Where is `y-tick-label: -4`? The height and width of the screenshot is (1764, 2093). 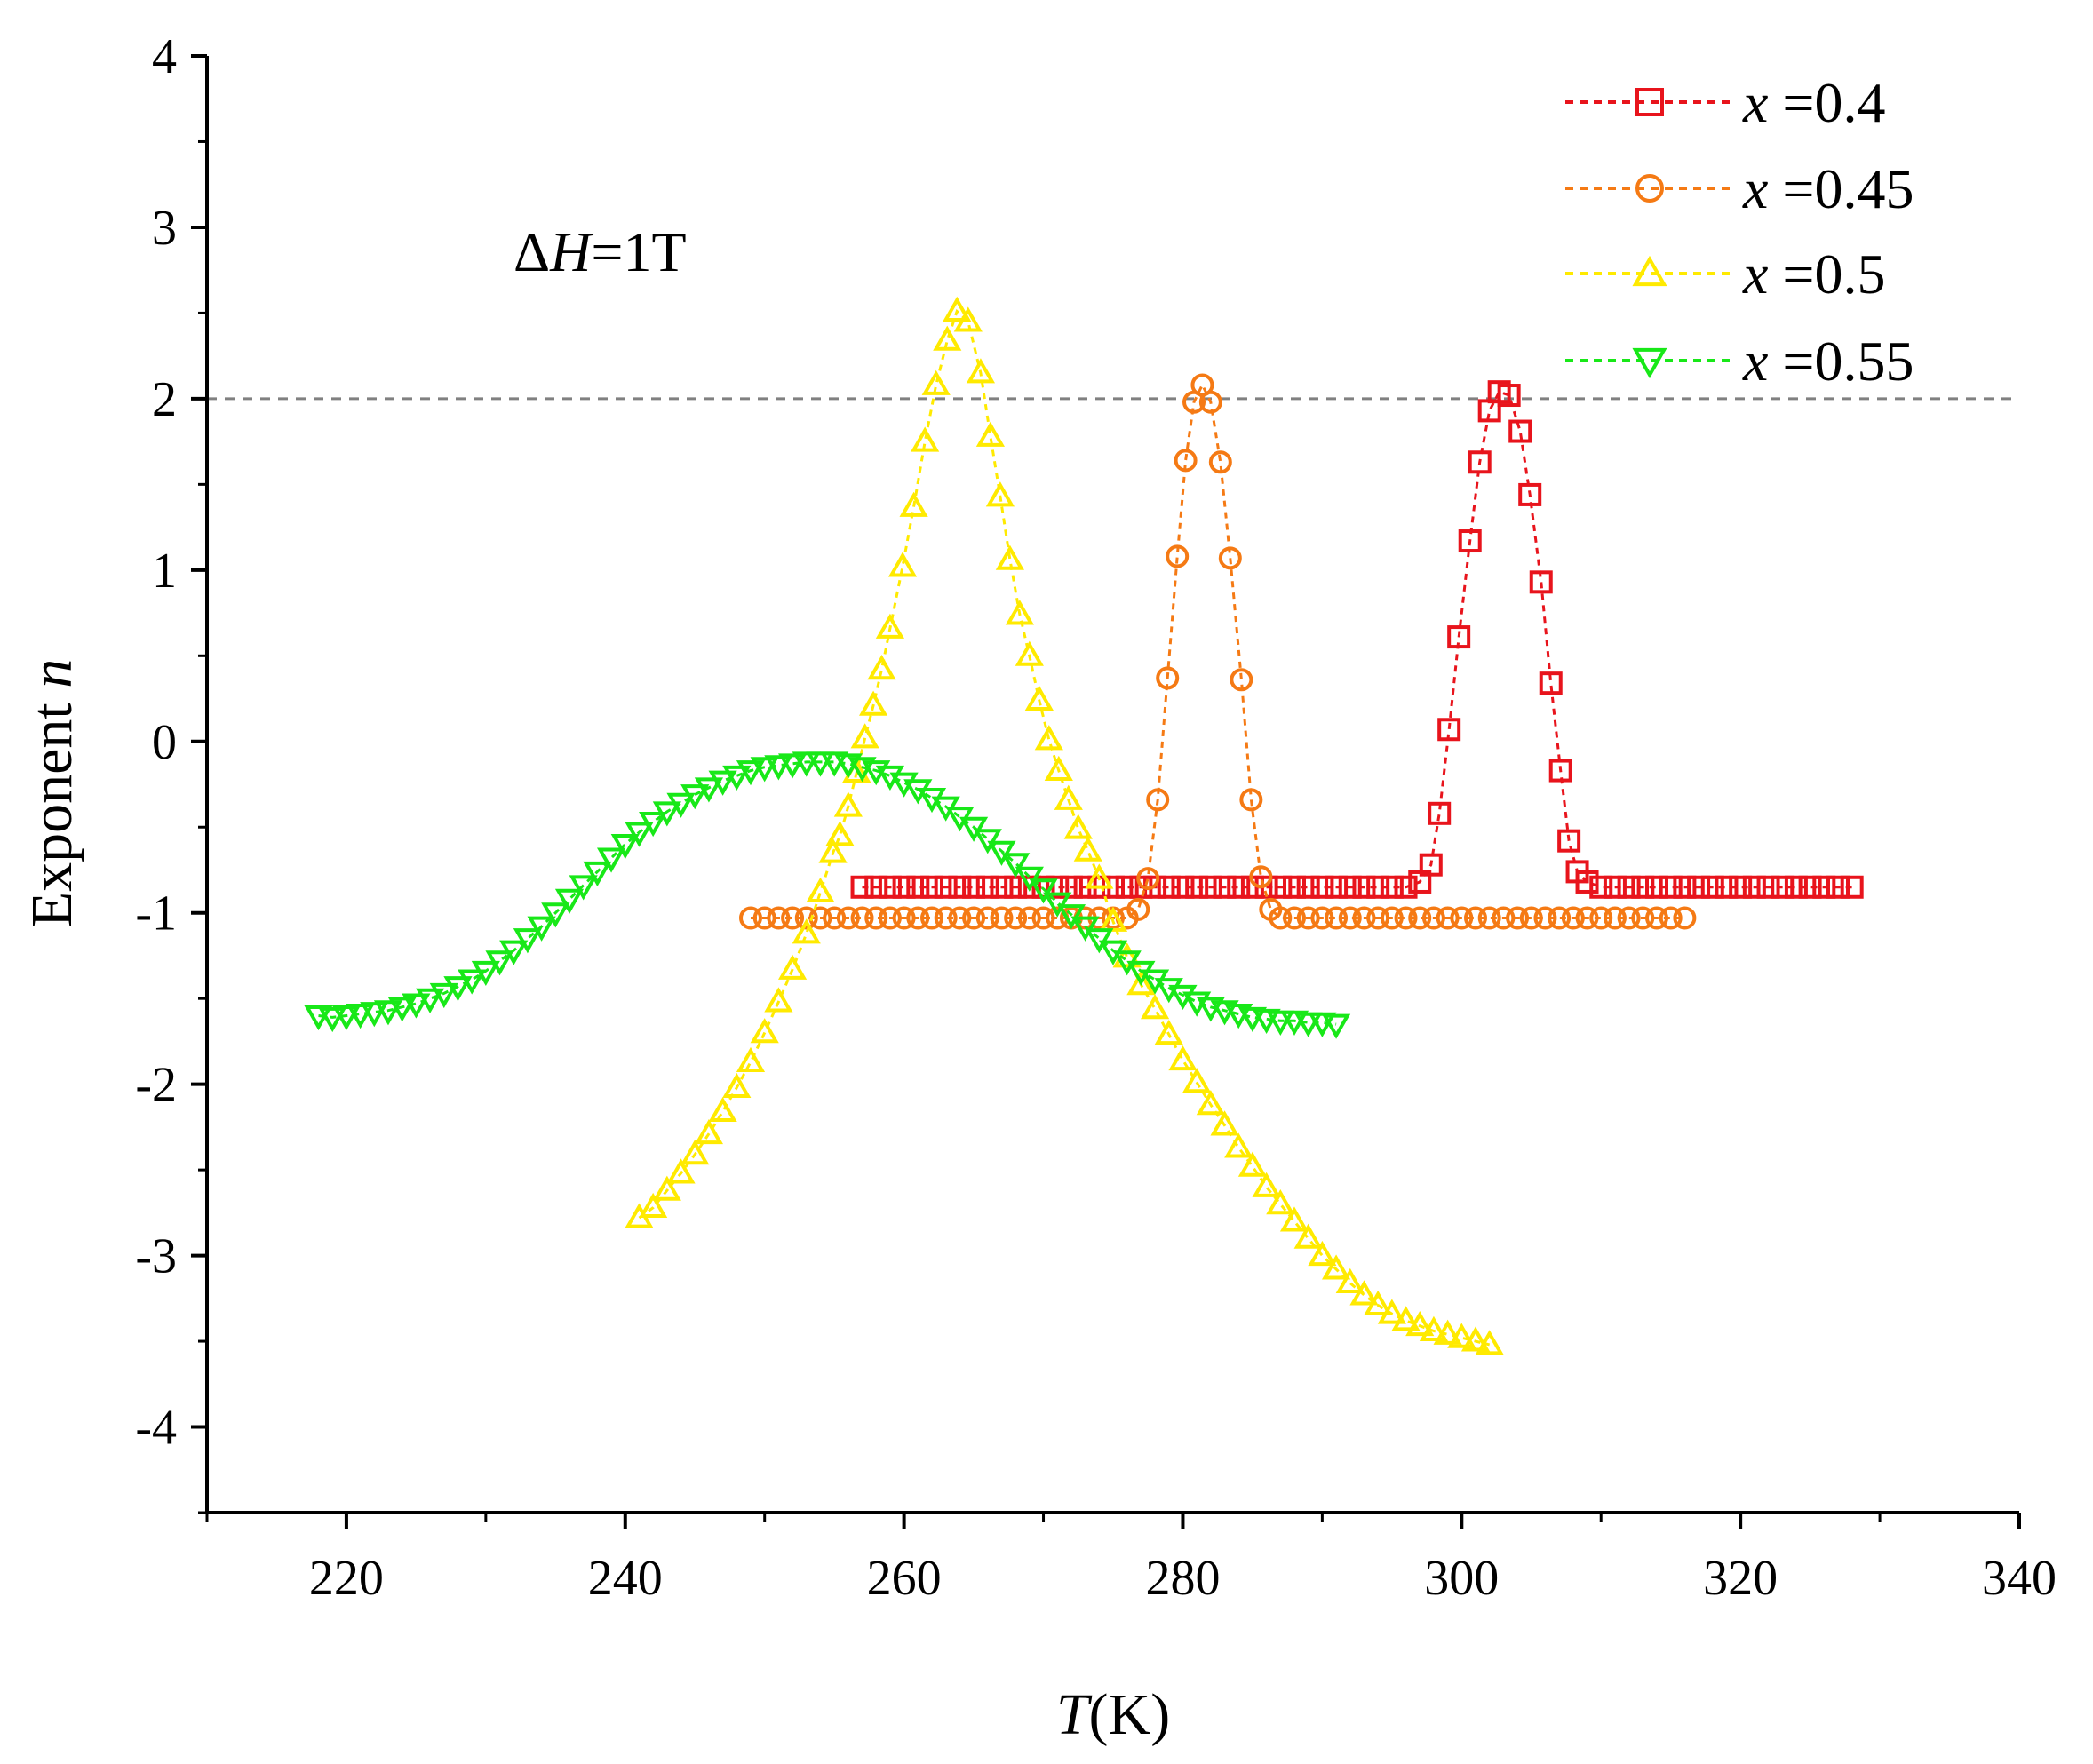
y-tick-label: -4 is located at coordinates (156, 1428).